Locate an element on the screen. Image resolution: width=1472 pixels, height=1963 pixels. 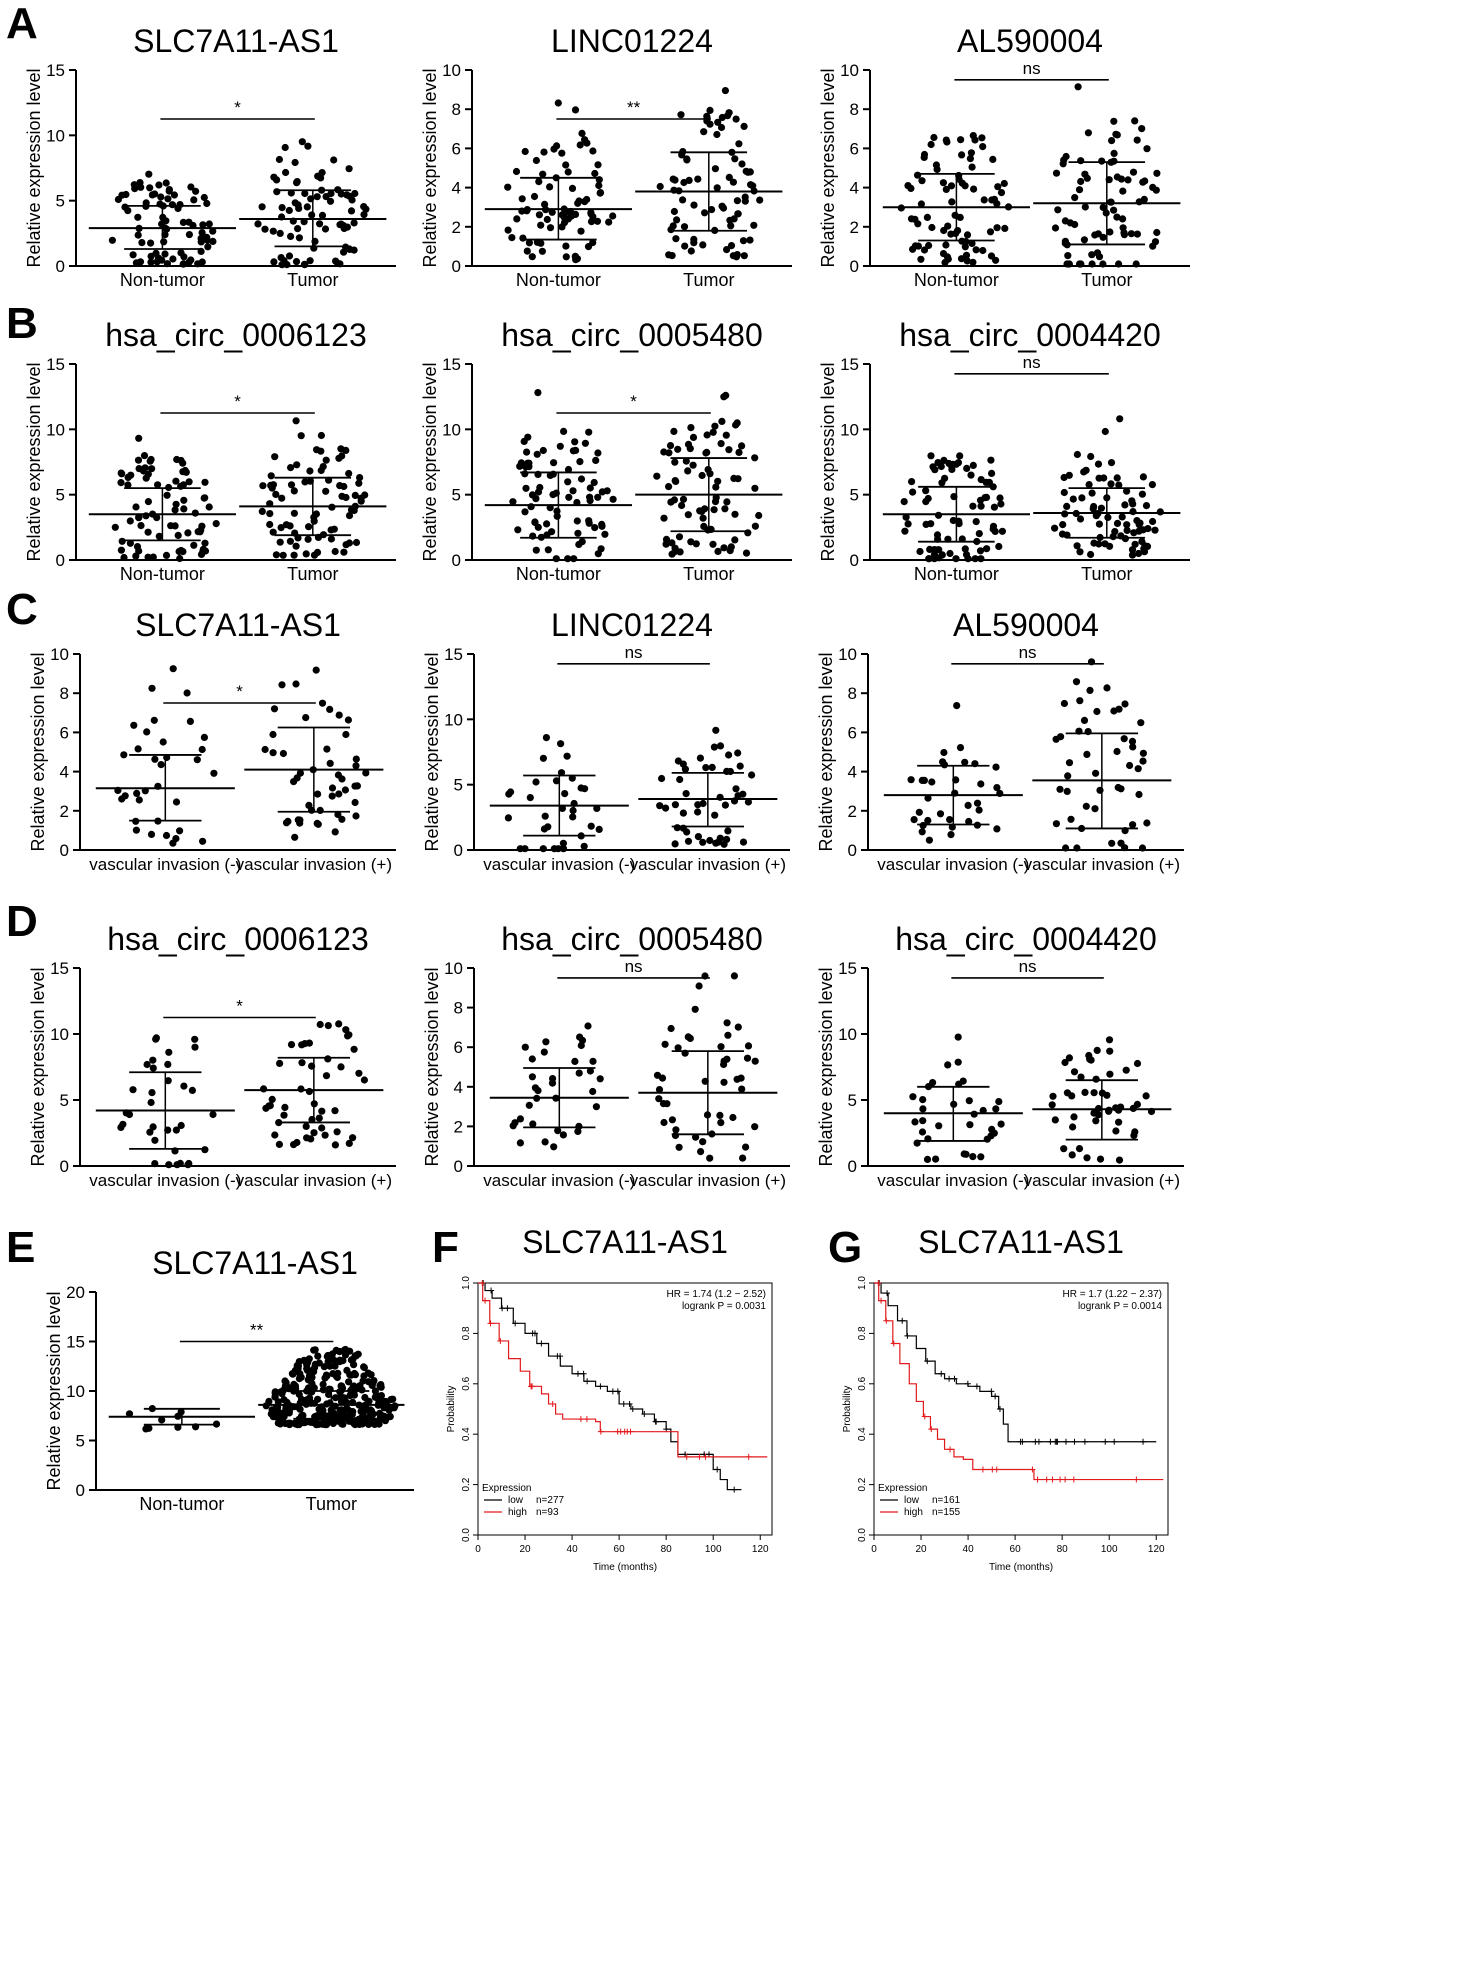
significance-label: * is located at coordinates (239, 1006).